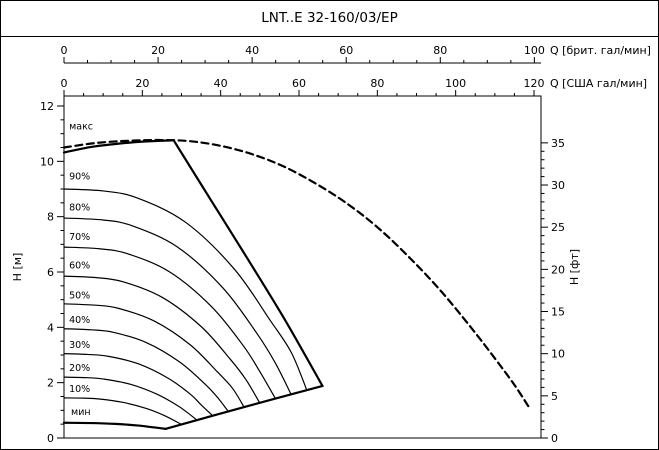 The width and height of the screenshot is (659, 450). I want to click on brit-axis-tick-label: 60, so click(346, 50).